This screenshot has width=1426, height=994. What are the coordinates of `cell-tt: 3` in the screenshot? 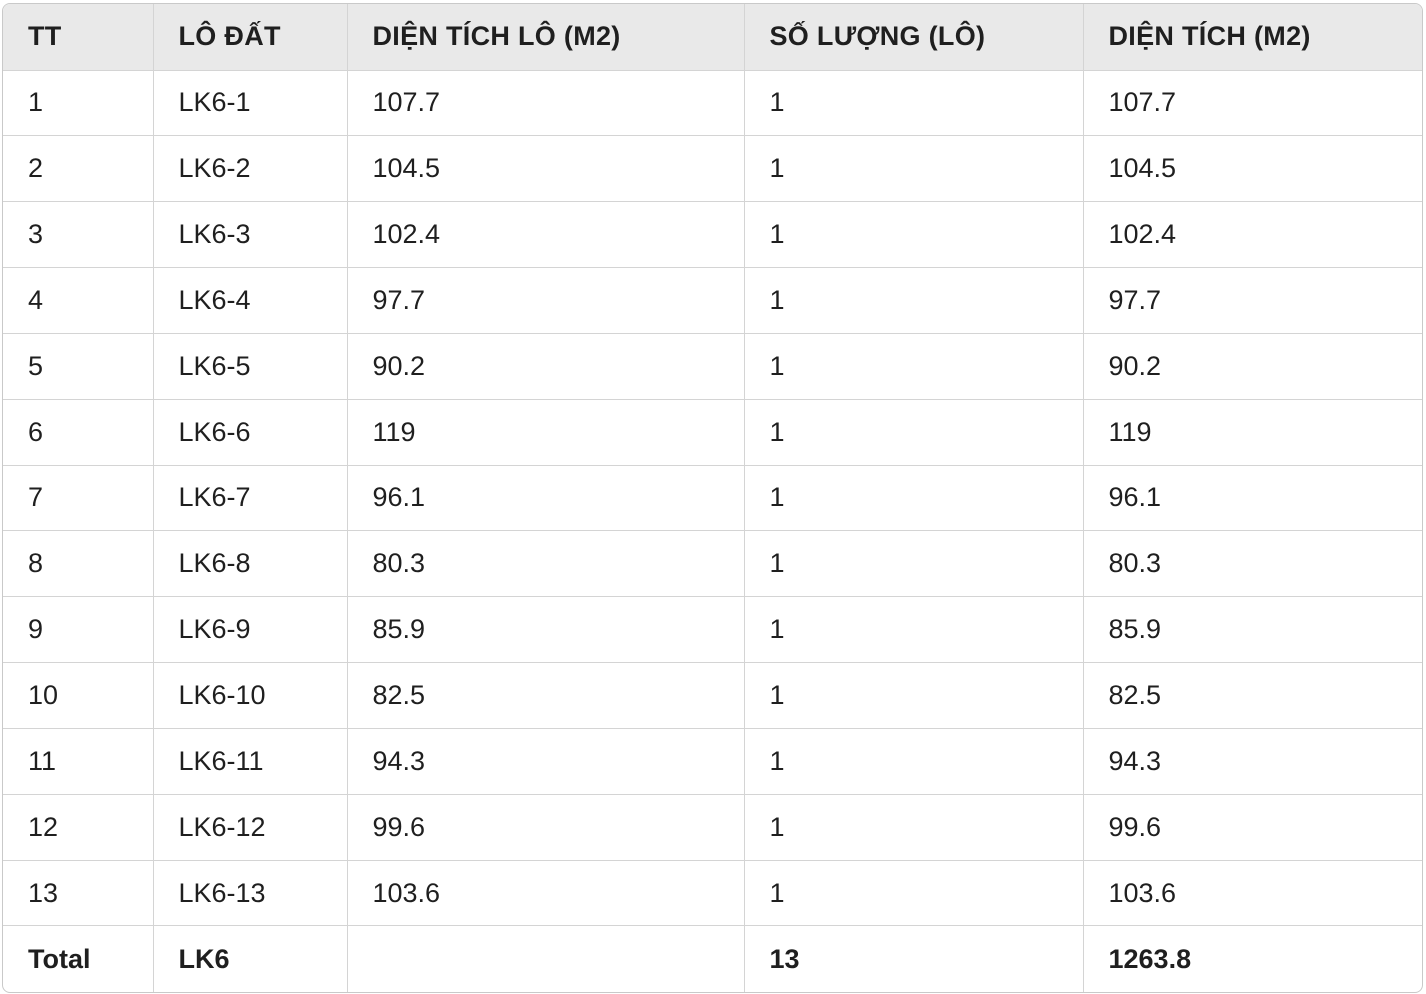 It's located at (78, 235).